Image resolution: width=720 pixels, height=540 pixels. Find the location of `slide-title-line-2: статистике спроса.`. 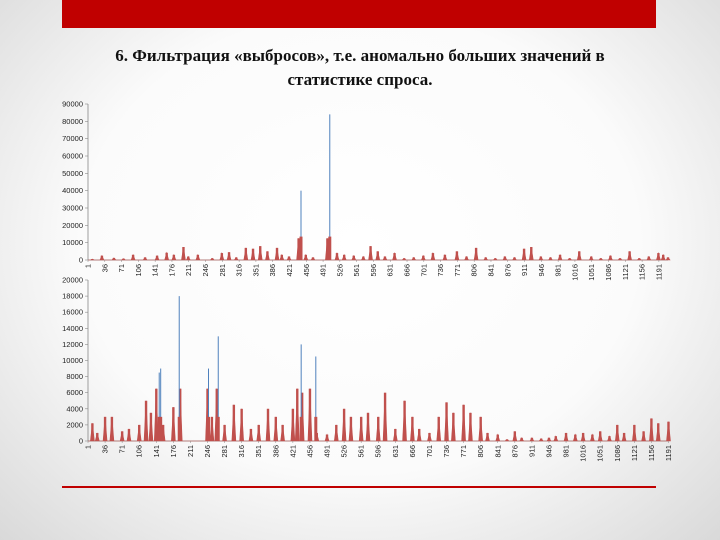

slide-title-line-2: статистике спроса. is located at coordinates (360, 79).